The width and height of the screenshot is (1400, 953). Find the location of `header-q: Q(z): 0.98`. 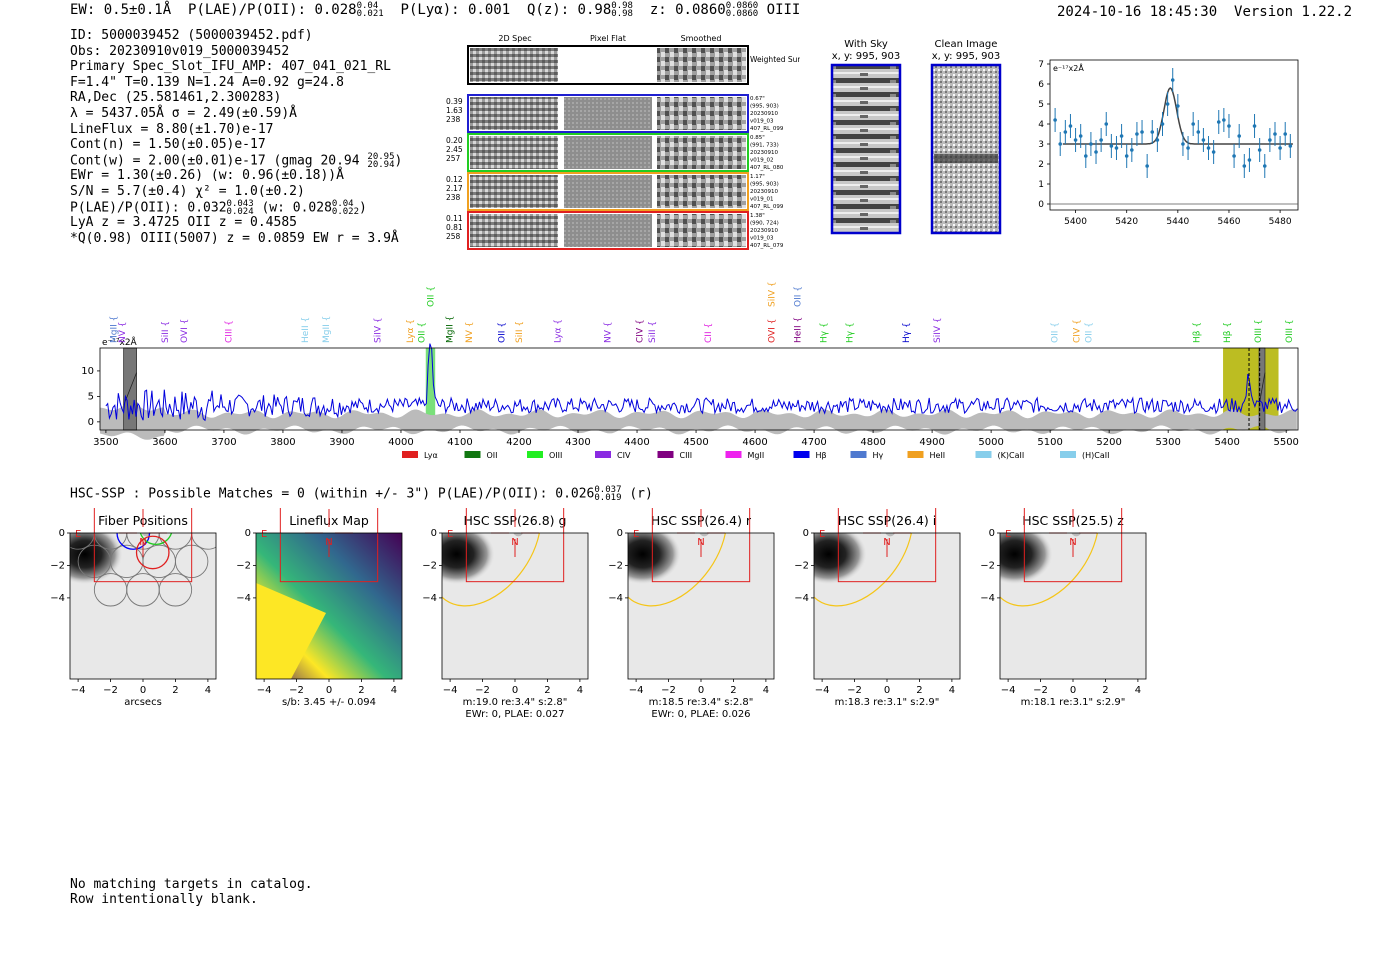

header-q: Q(z): 0.98 is located at coordinates (569, 10).